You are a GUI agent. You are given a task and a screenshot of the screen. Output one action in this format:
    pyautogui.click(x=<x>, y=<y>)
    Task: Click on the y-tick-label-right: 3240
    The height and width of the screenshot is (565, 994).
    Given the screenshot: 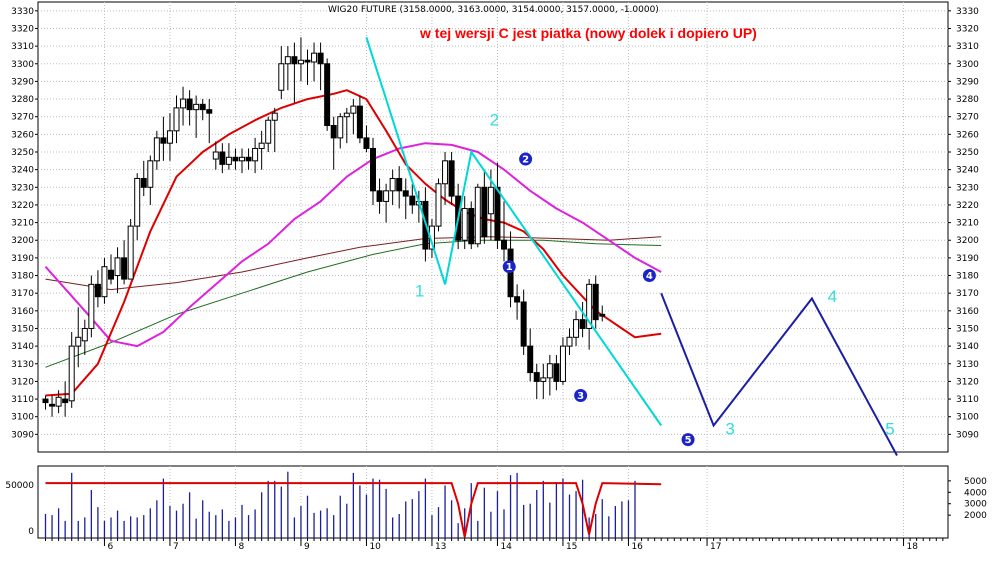 What is the action you would take?
    pyautogui.click(x=967, y=171)
    